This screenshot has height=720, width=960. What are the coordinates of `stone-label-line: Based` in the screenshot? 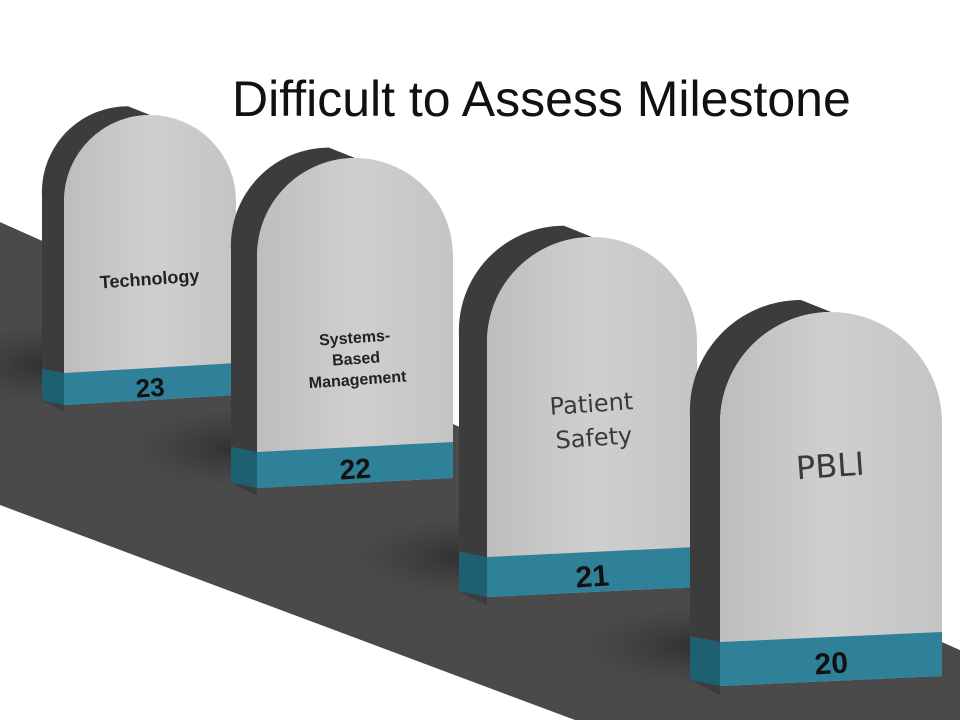 It's located at (356, 359).